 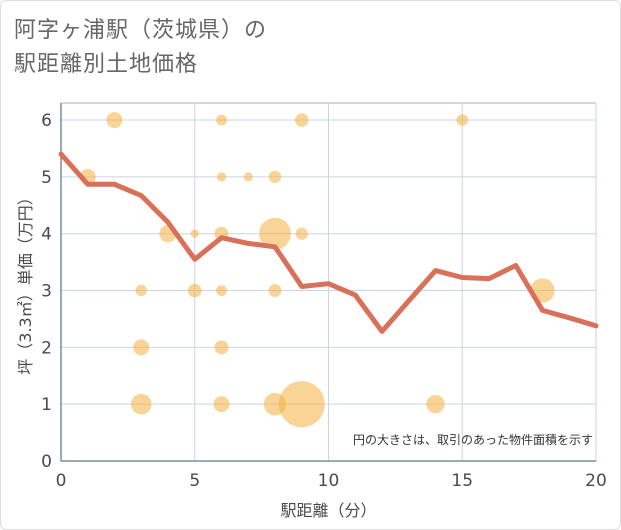 I want to click on y-tick-label: 5, so click(x=46, y=178).